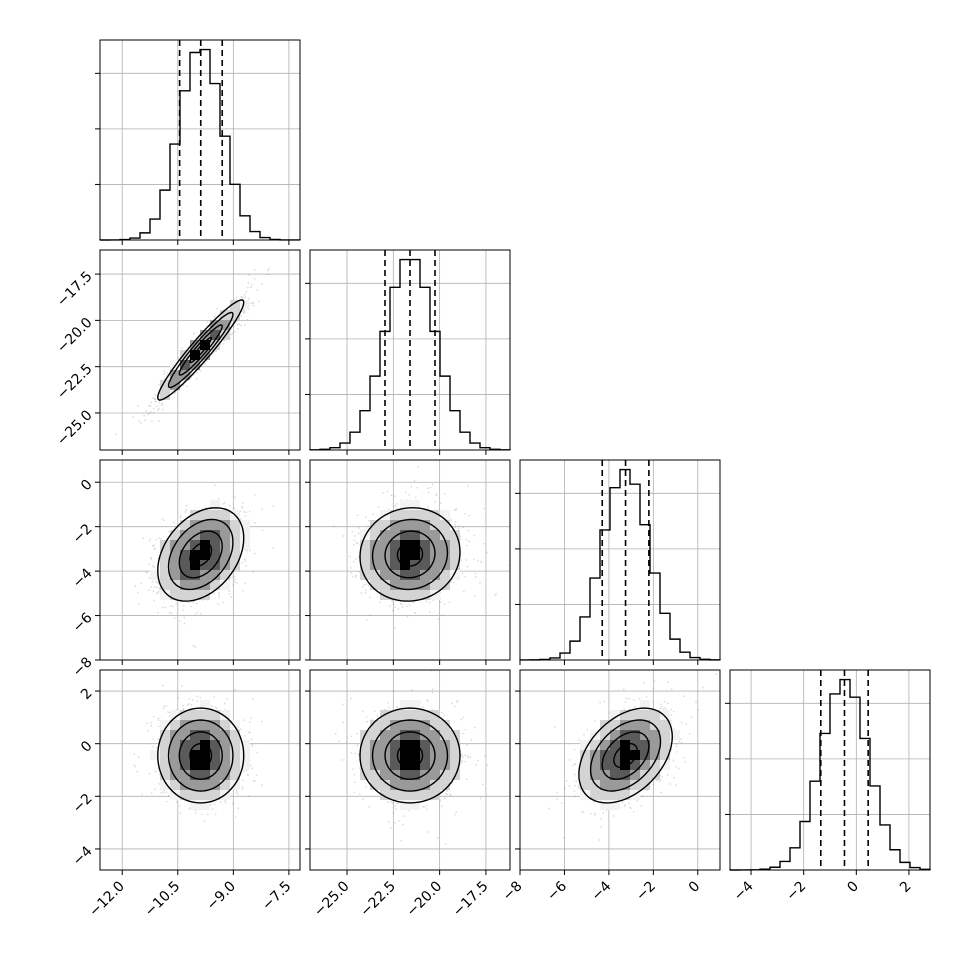 This screenshot has height=975, width=970. I want to click on x-tick-label: −2, so click(796, 891).